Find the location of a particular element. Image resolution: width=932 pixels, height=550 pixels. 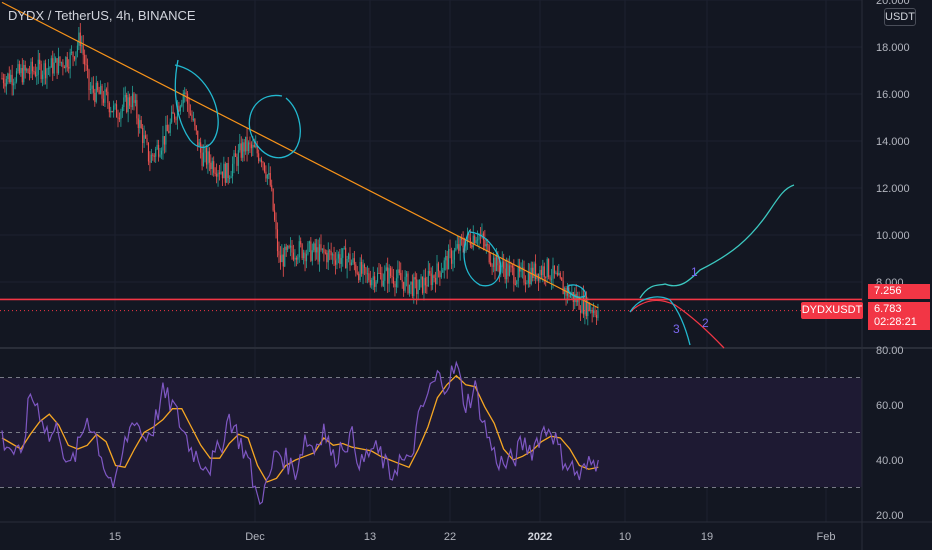

last-price-tag: 6.783 02:28:21 is located at coordinates (899, 316).